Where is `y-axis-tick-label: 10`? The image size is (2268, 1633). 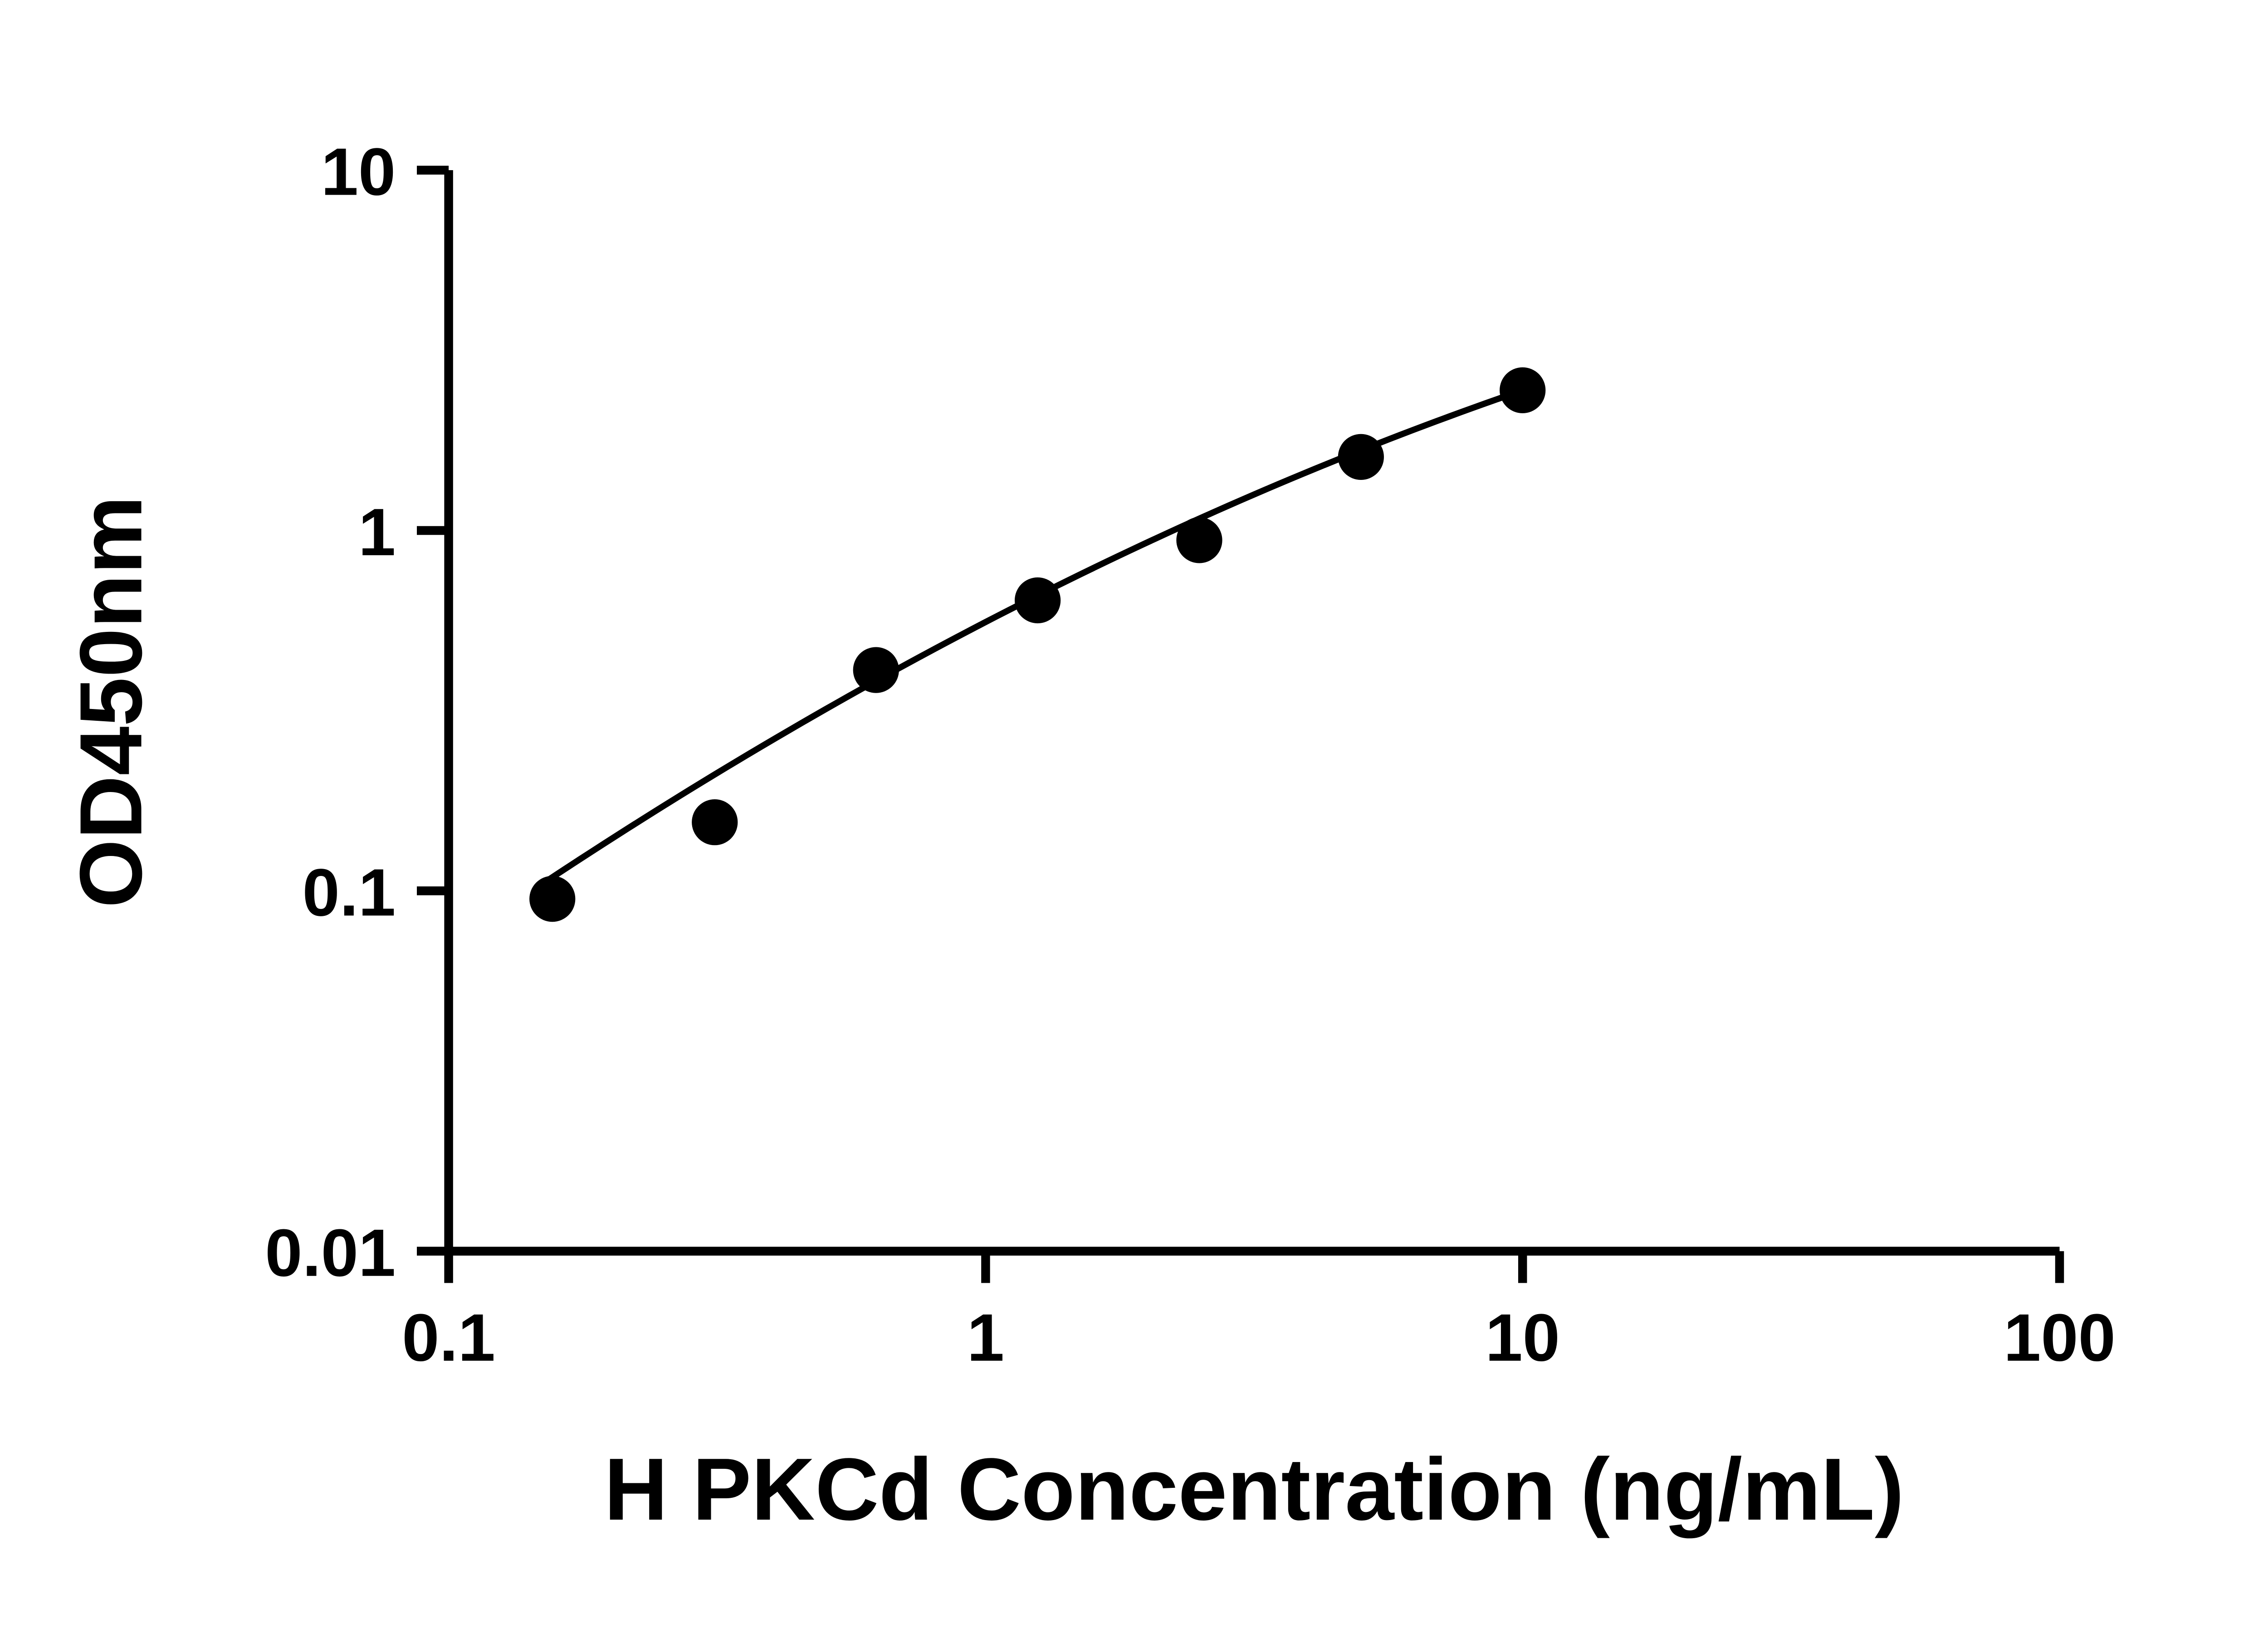
y-axis-tick-label: 10 is located at coordinates (359, 171).